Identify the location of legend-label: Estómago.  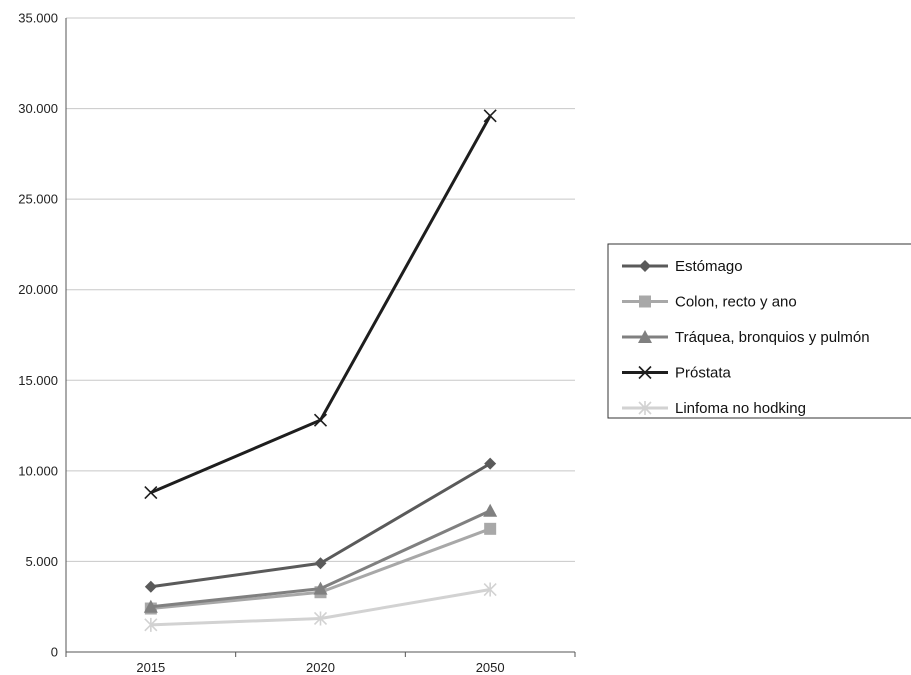
(709, 266).